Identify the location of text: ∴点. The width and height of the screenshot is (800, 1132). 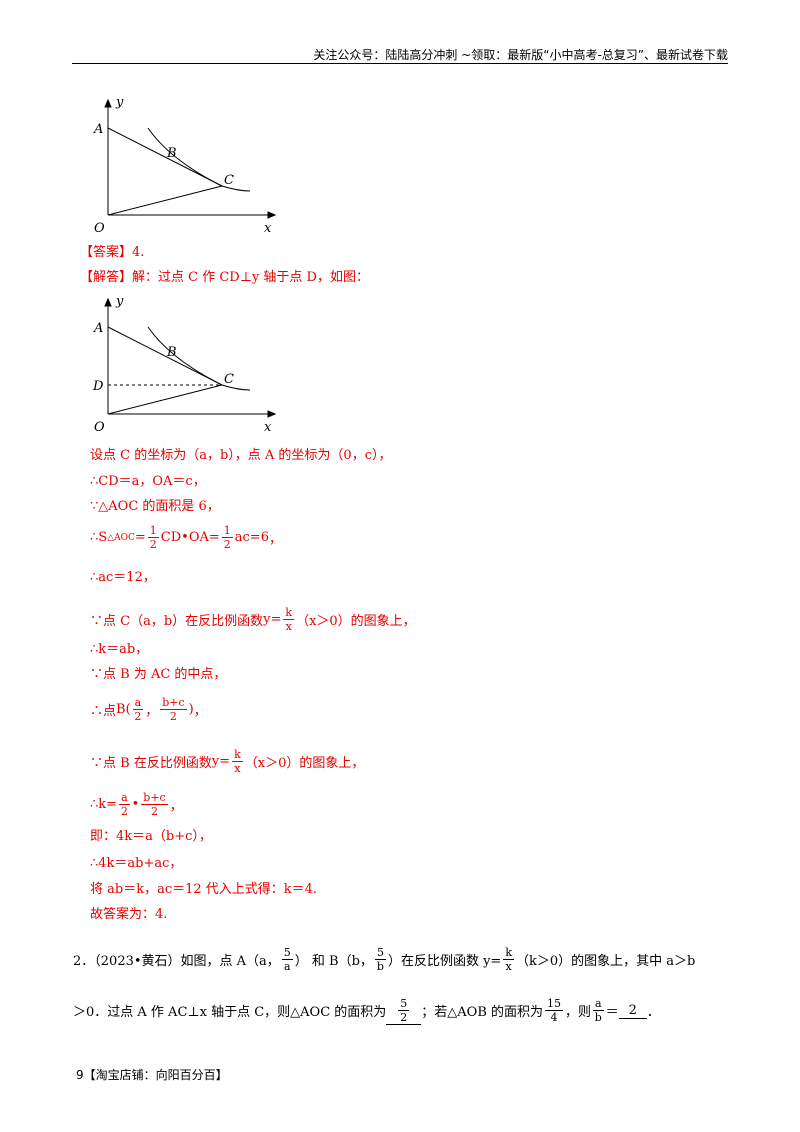
(103, 711).